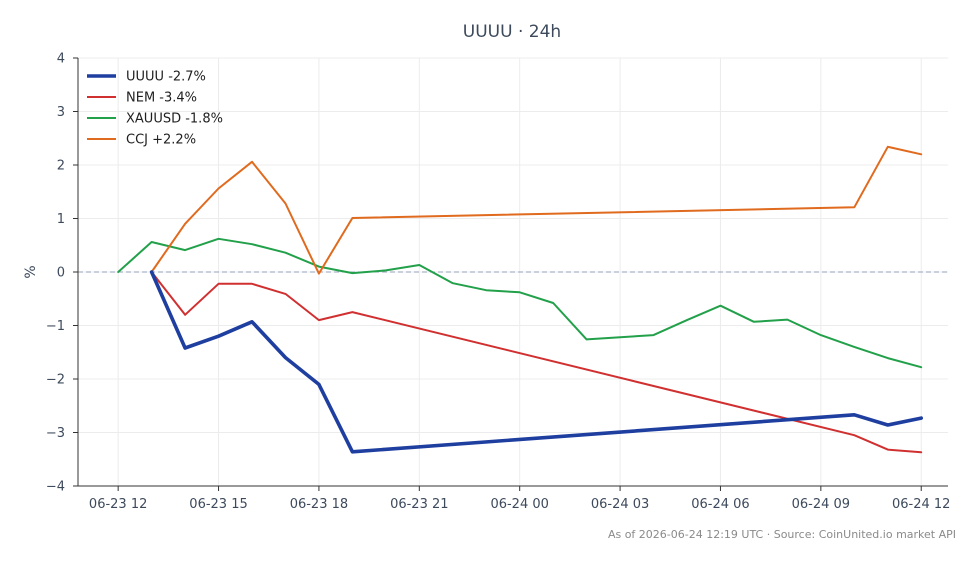  I want to click on legend-label-ccj: CCJ +2.2%, so click(161, 140).